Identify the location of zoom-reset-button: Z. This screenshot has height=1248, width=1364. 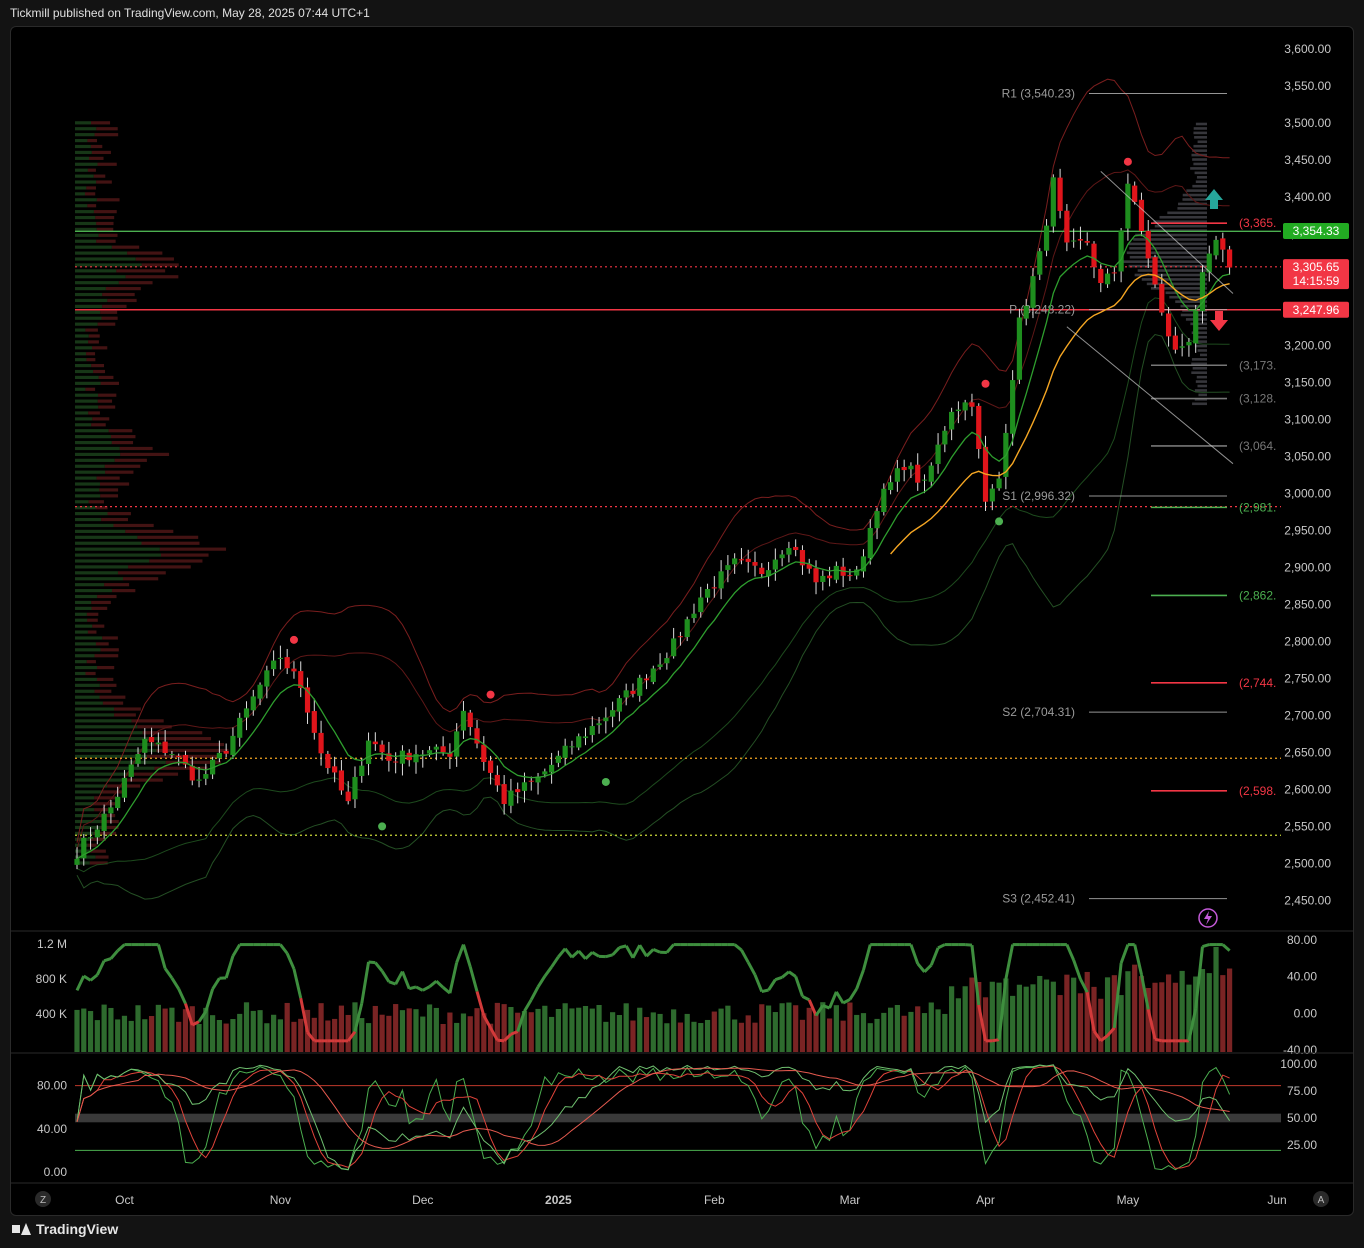
(43, 1199).